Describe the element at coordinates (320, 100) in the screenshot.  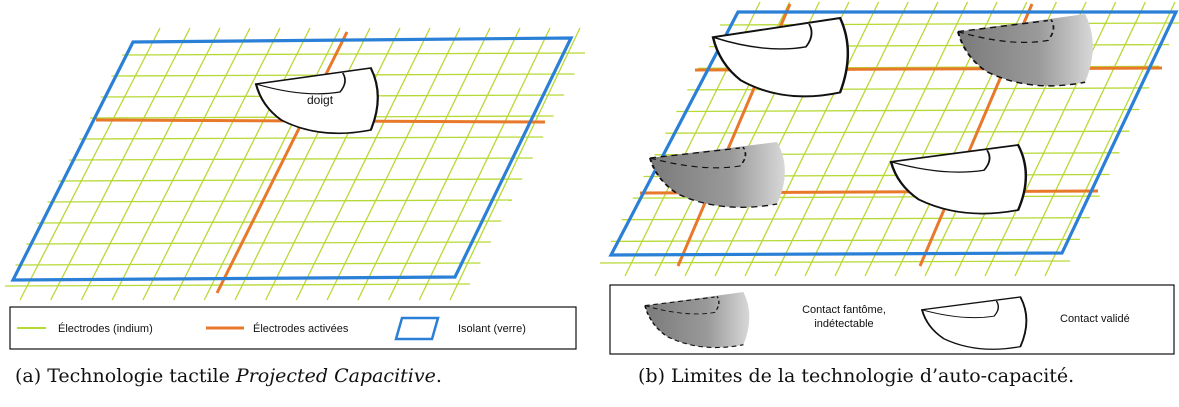
I see `finger-label: doigt` at that location.